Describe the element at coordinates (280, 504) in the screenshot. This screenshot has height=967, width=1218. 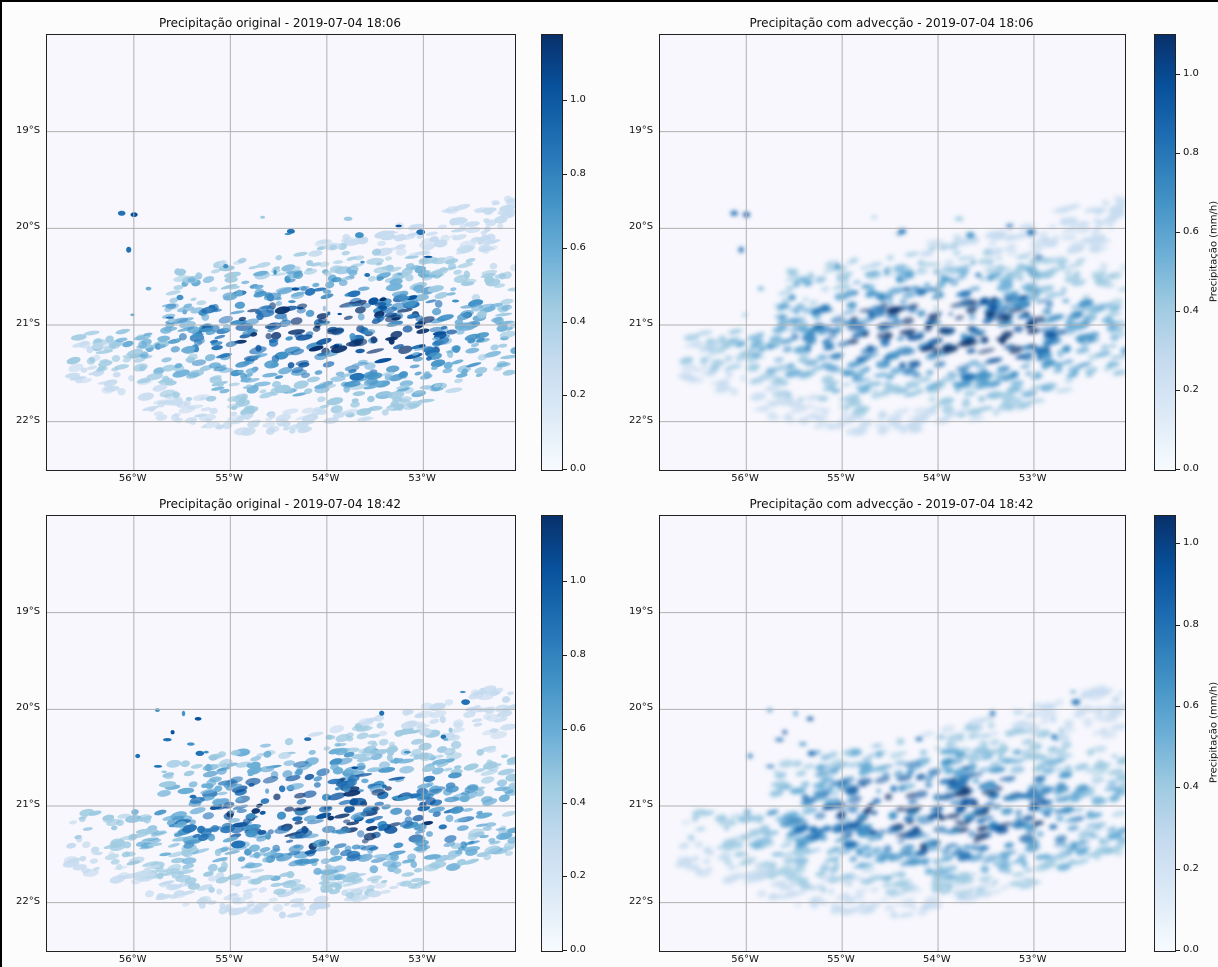
I see `panel-title: Precipitação original - 2019-07-04 18:42` at that location.